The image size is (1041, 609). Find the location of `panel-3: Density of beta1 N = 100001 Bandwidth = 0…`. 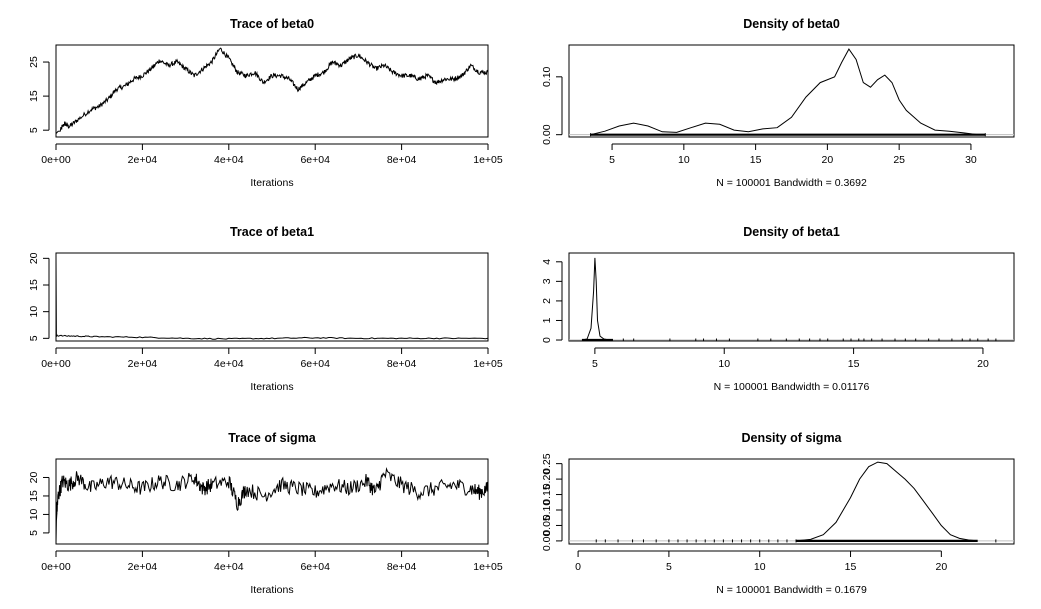

panel-3: Density of beta1 N = 100001 Bandwidth = 0… is located at coordinates (778, 309).